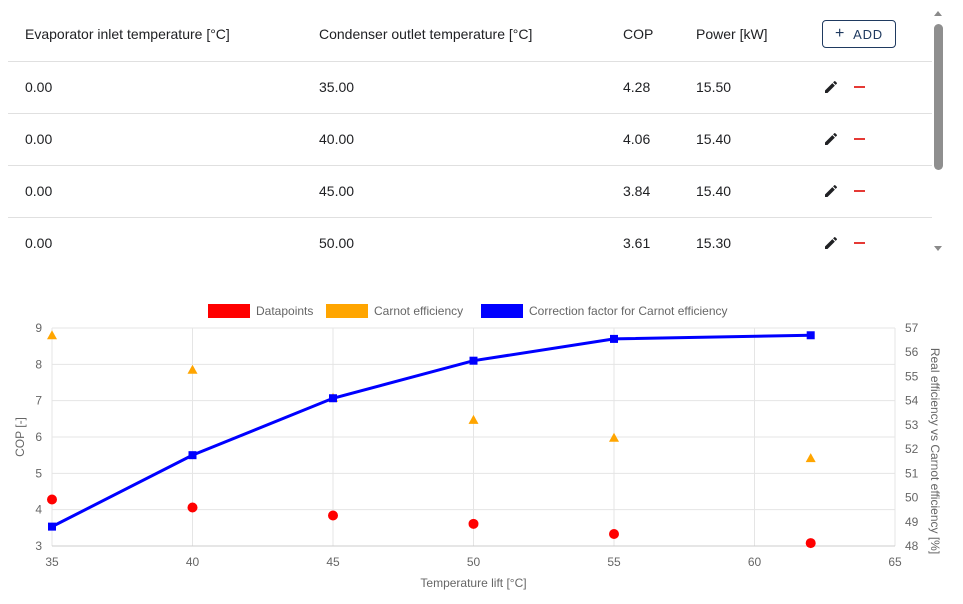 The image size is (963, 604). Describe the element at coordinates (742, 87) in the screenshot. I see `power-cell: 15.50` at that location.